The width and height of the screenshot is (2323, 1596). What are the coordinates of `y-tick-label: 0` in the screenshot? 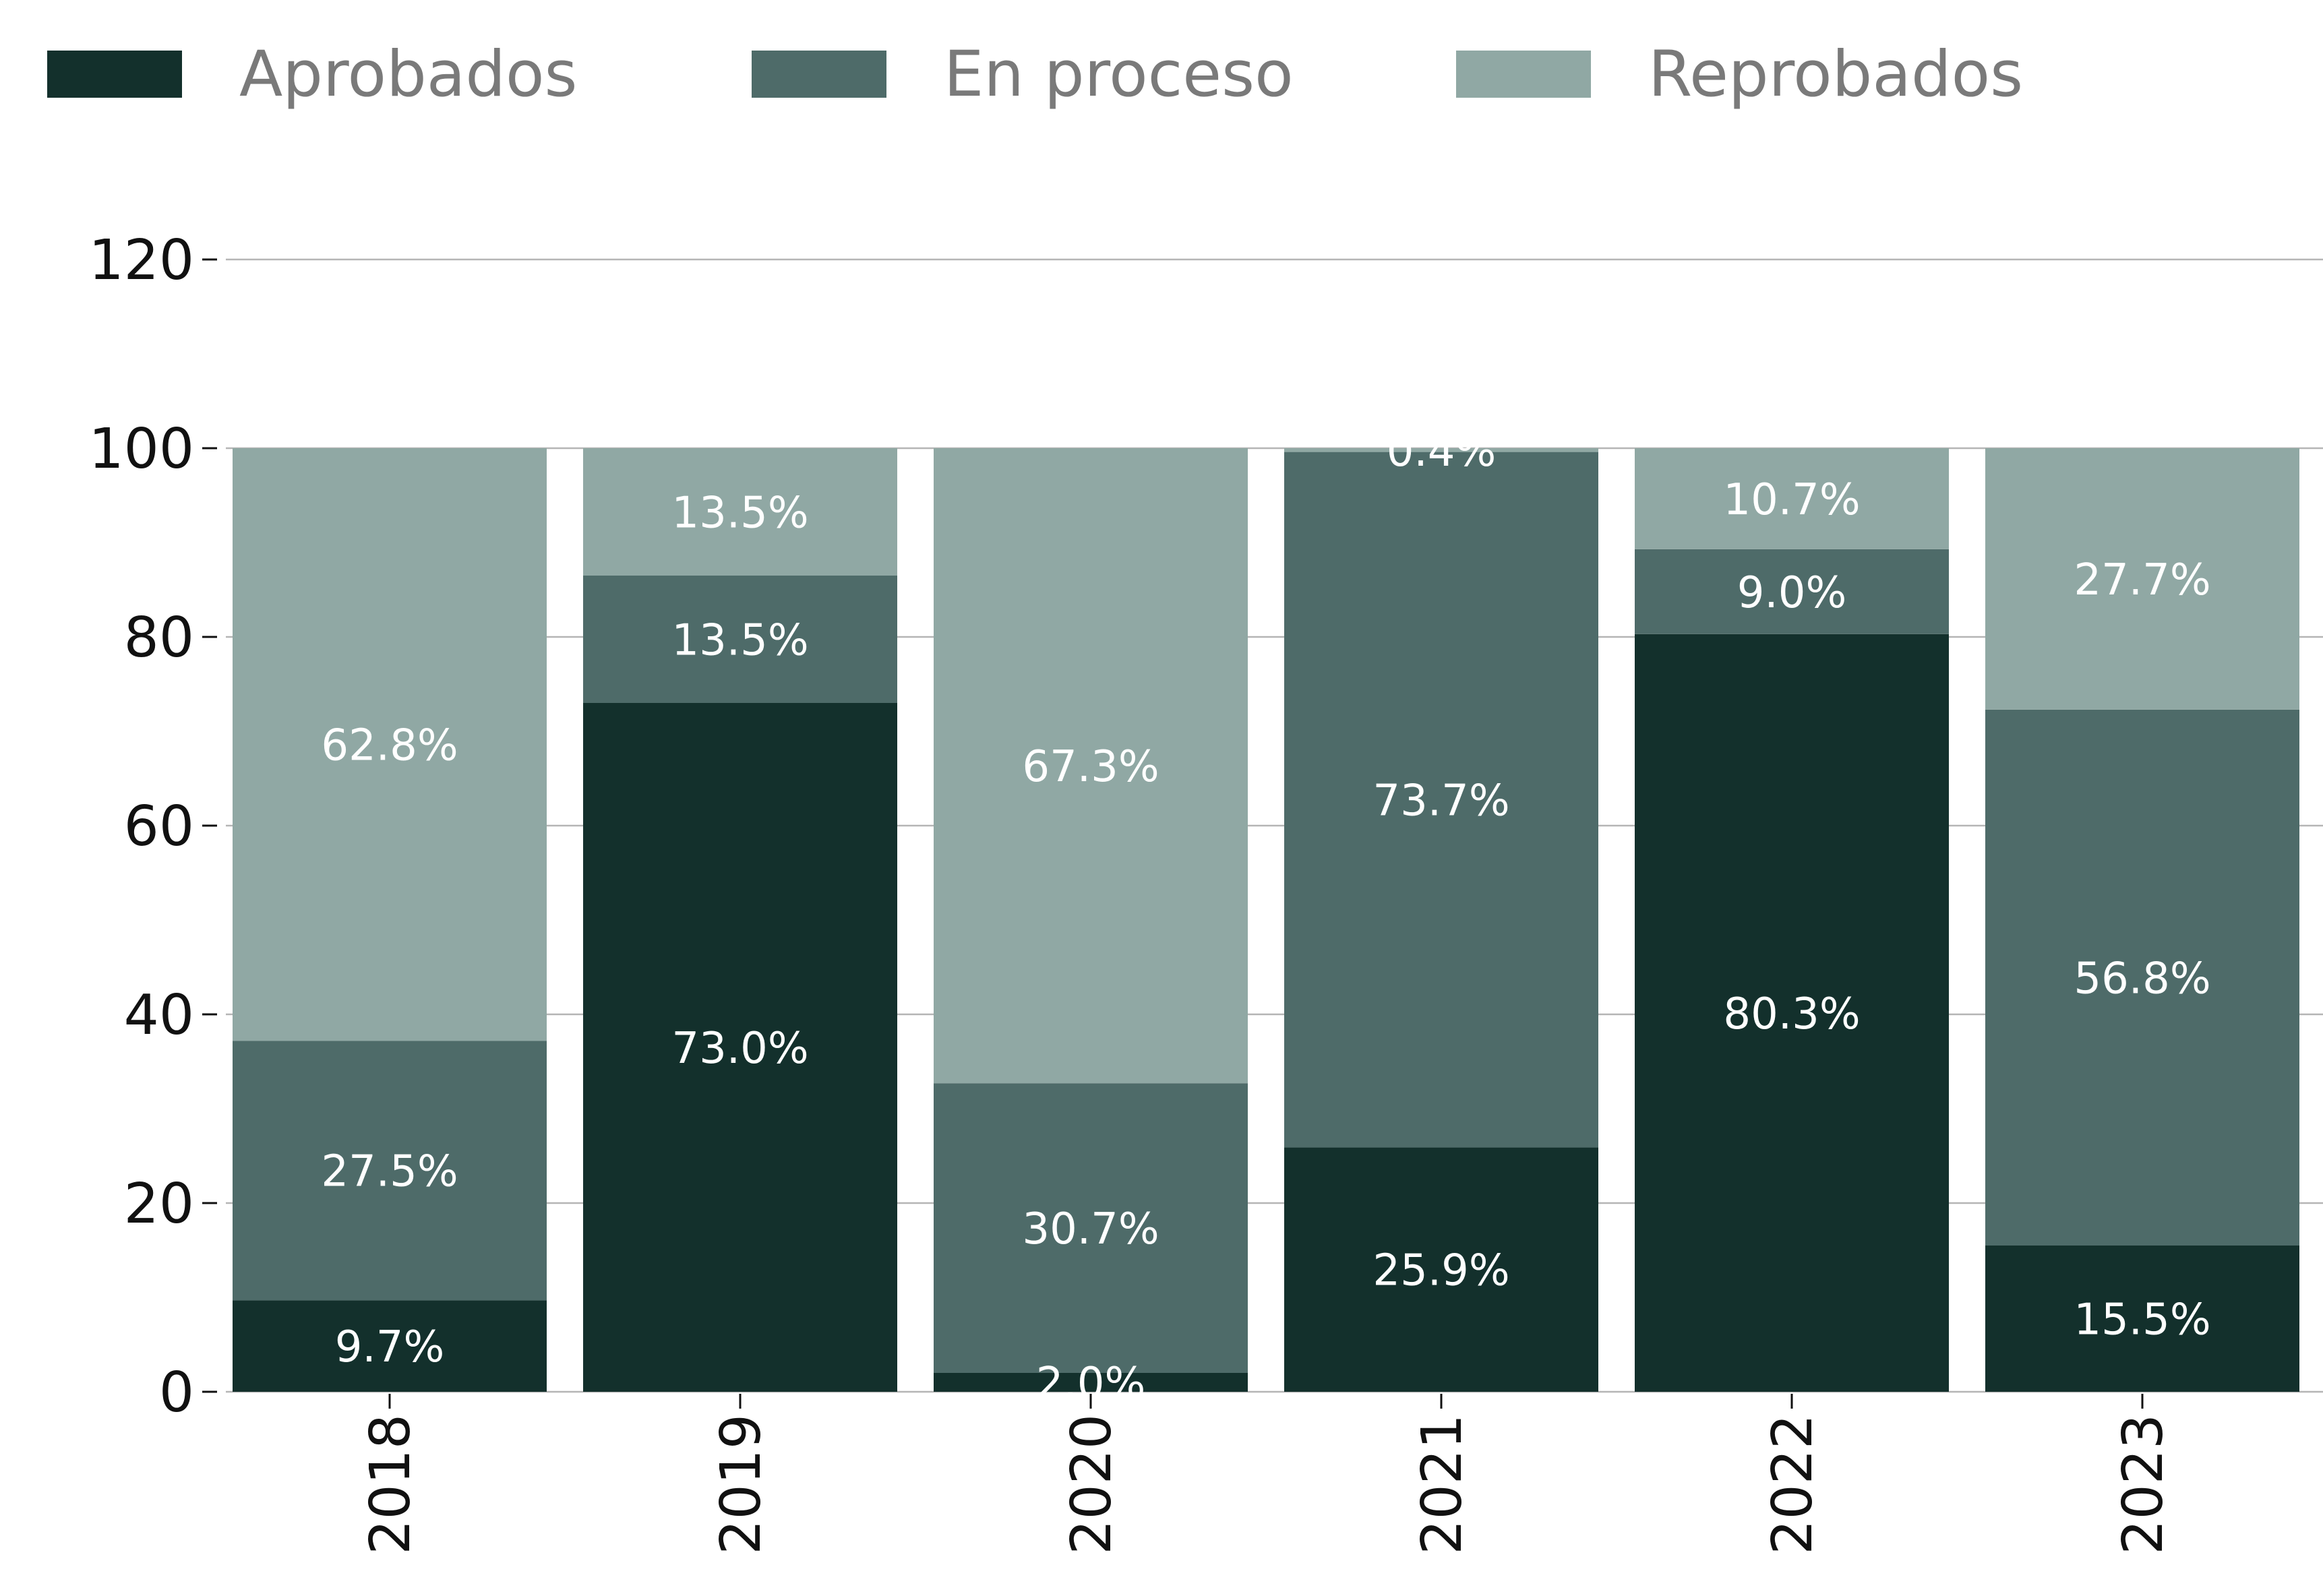 It's located at (176, 1393).